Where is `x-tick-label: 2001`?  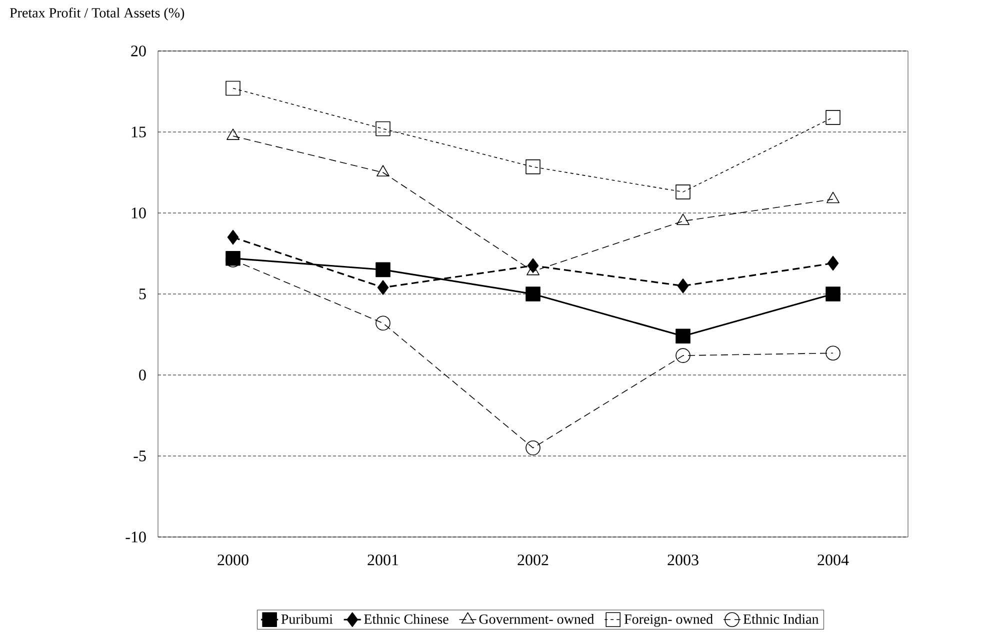
x-tick-label: 2001 is located at coordinates (383, 560).